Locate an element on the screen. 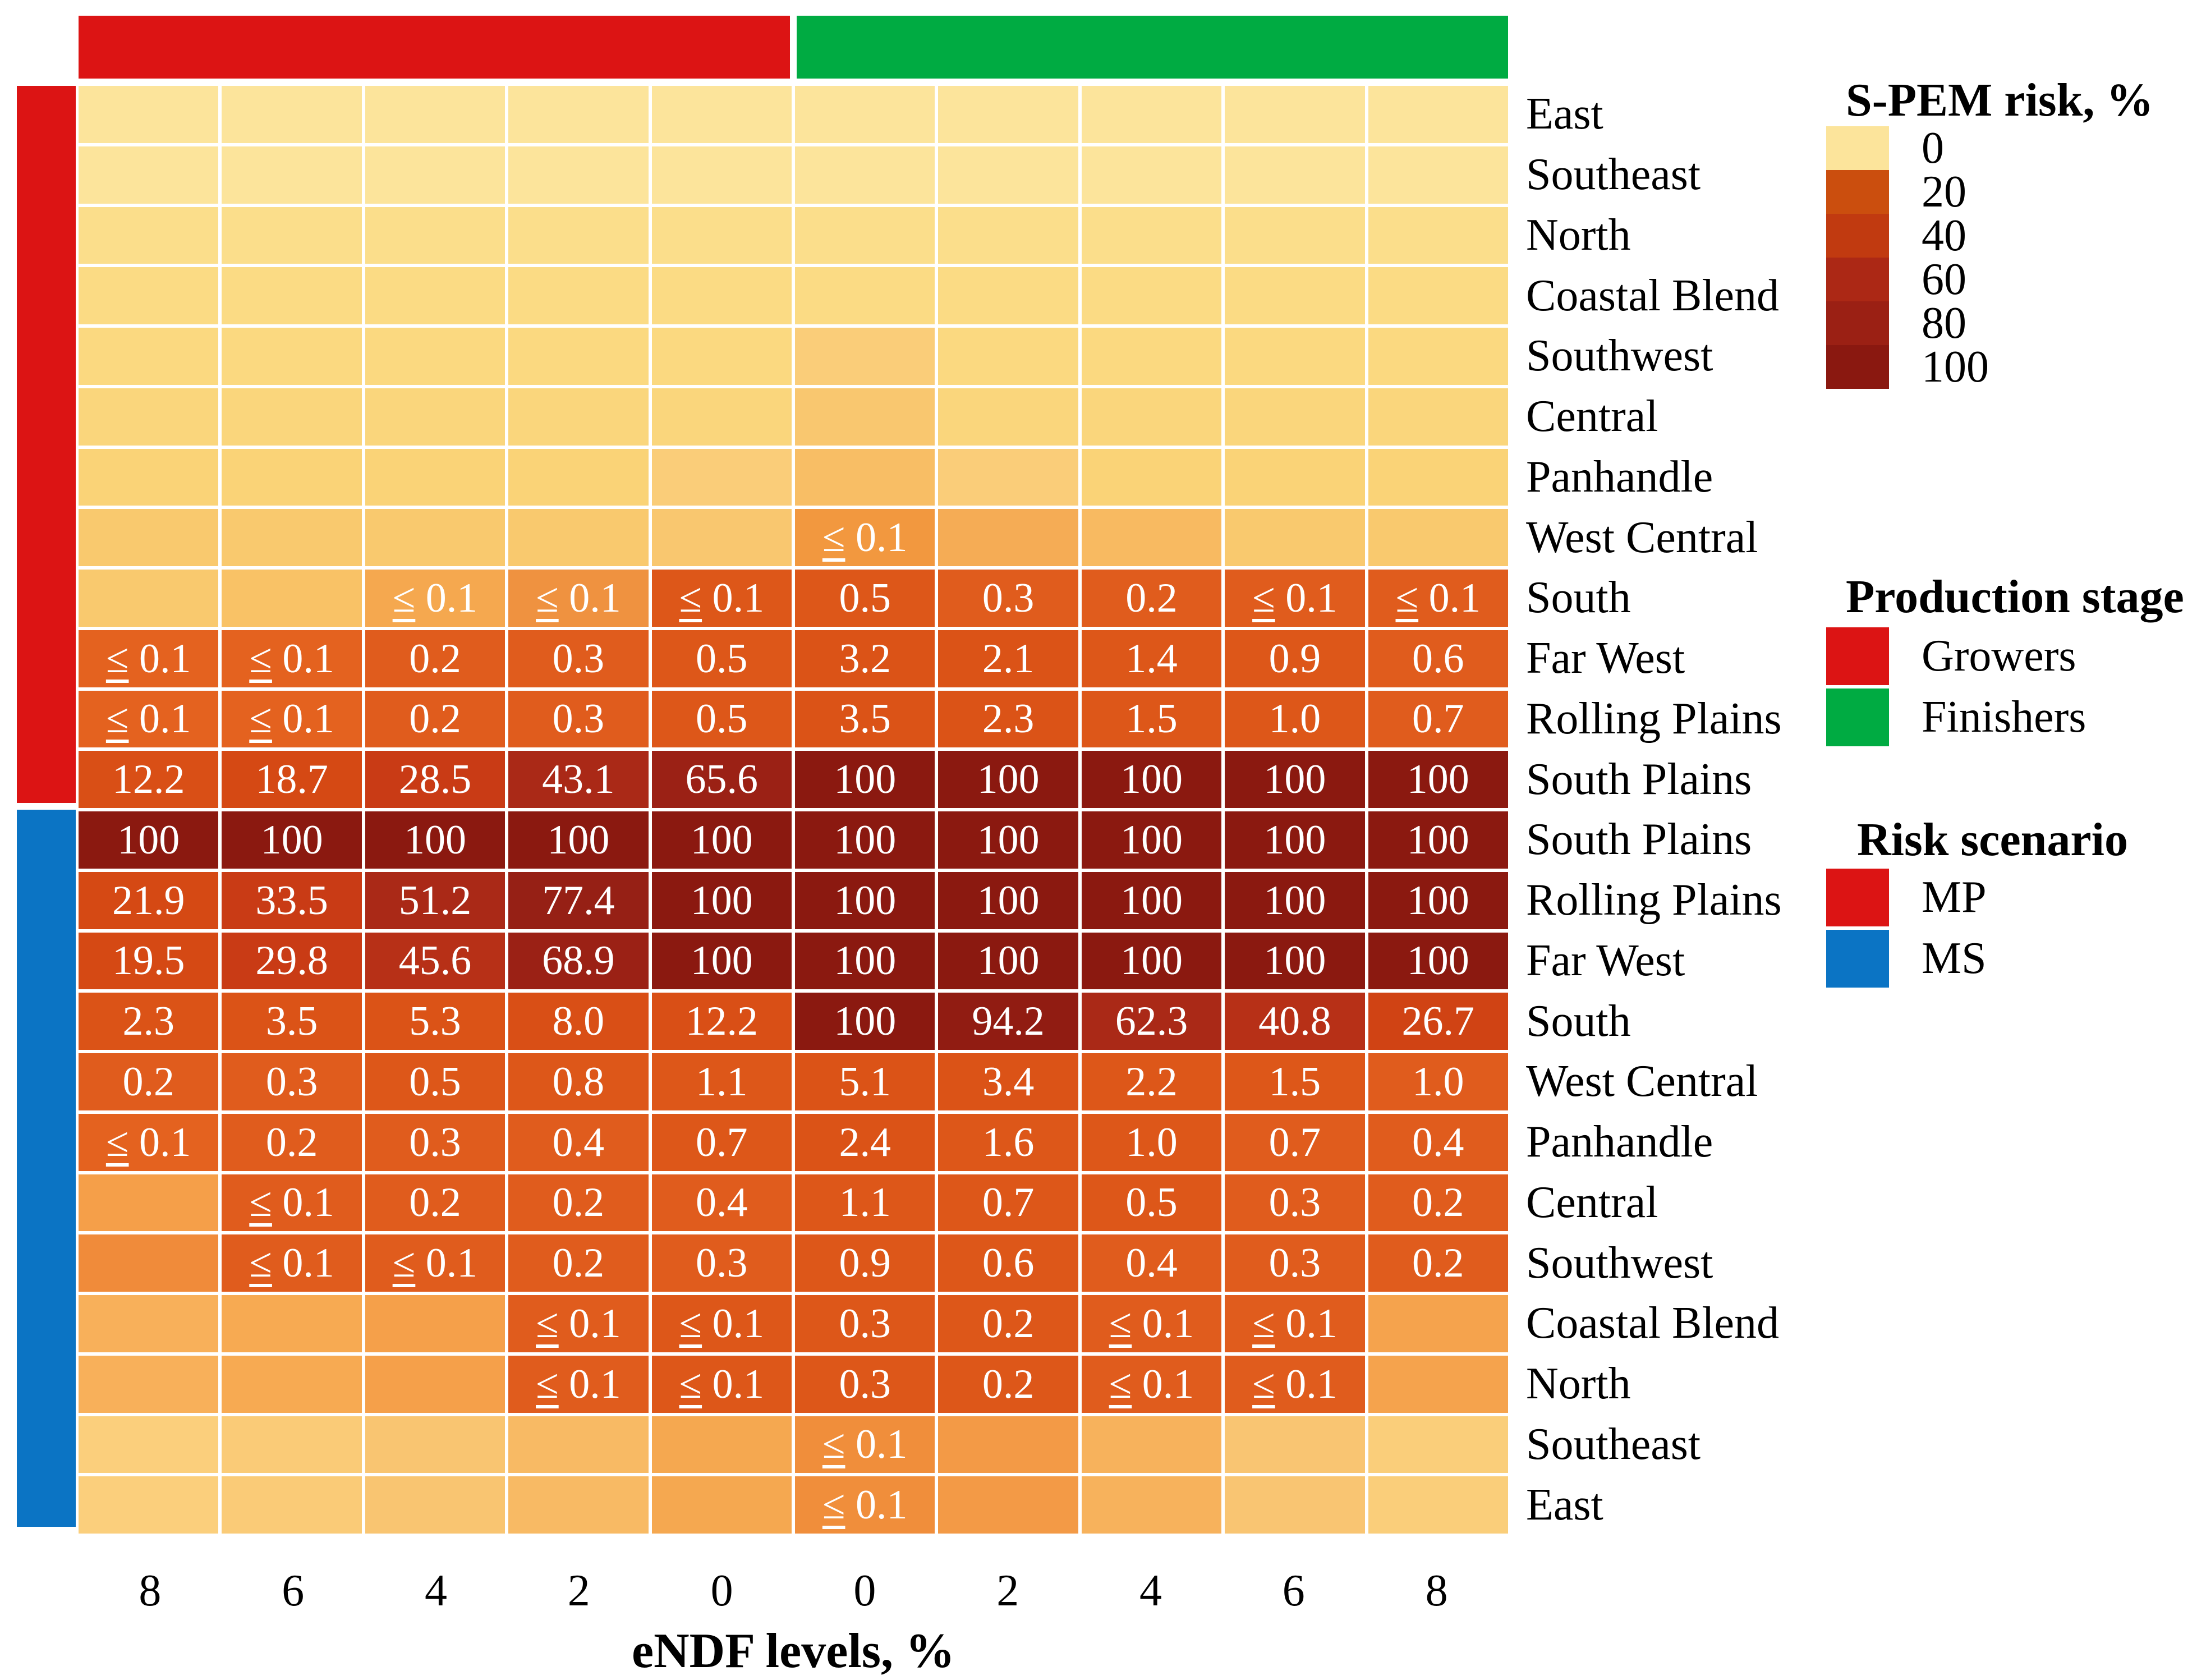  heatmap-cell-r15-c9: 100 is located at coordinates (1295, 961).